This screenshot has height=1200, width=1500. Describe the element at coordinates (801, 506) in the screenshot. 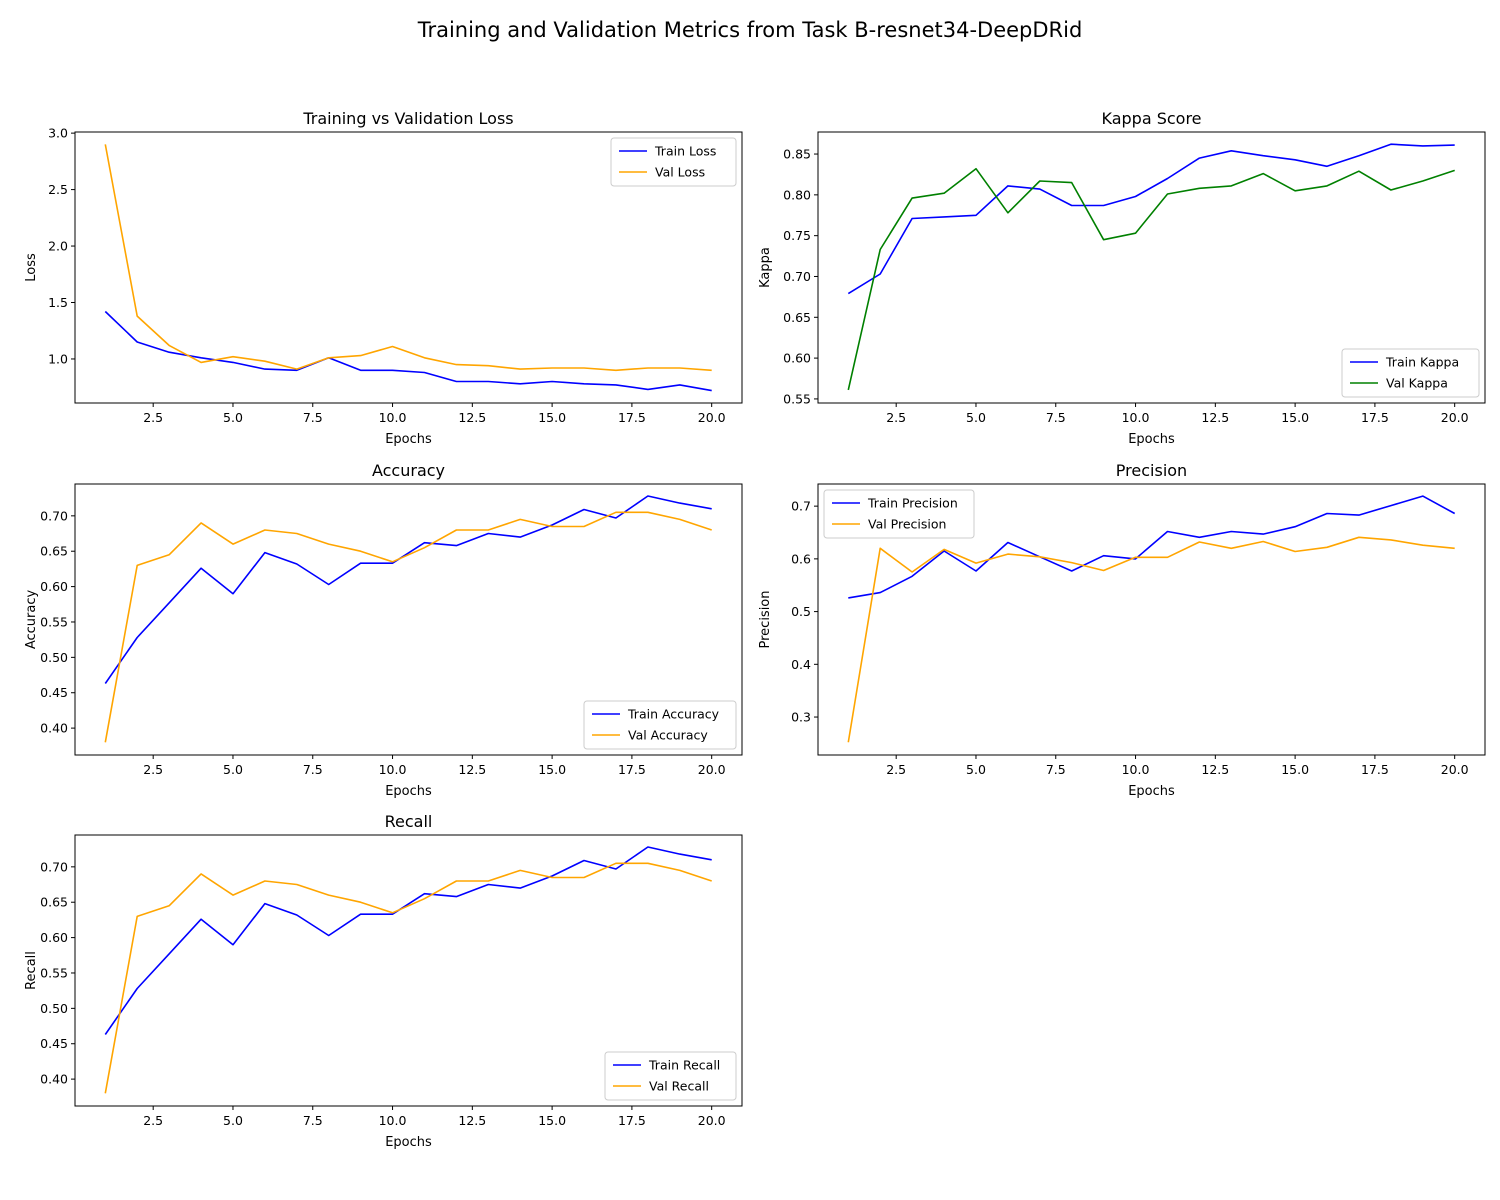

I see `y-tick-label: 0.7` at that location.